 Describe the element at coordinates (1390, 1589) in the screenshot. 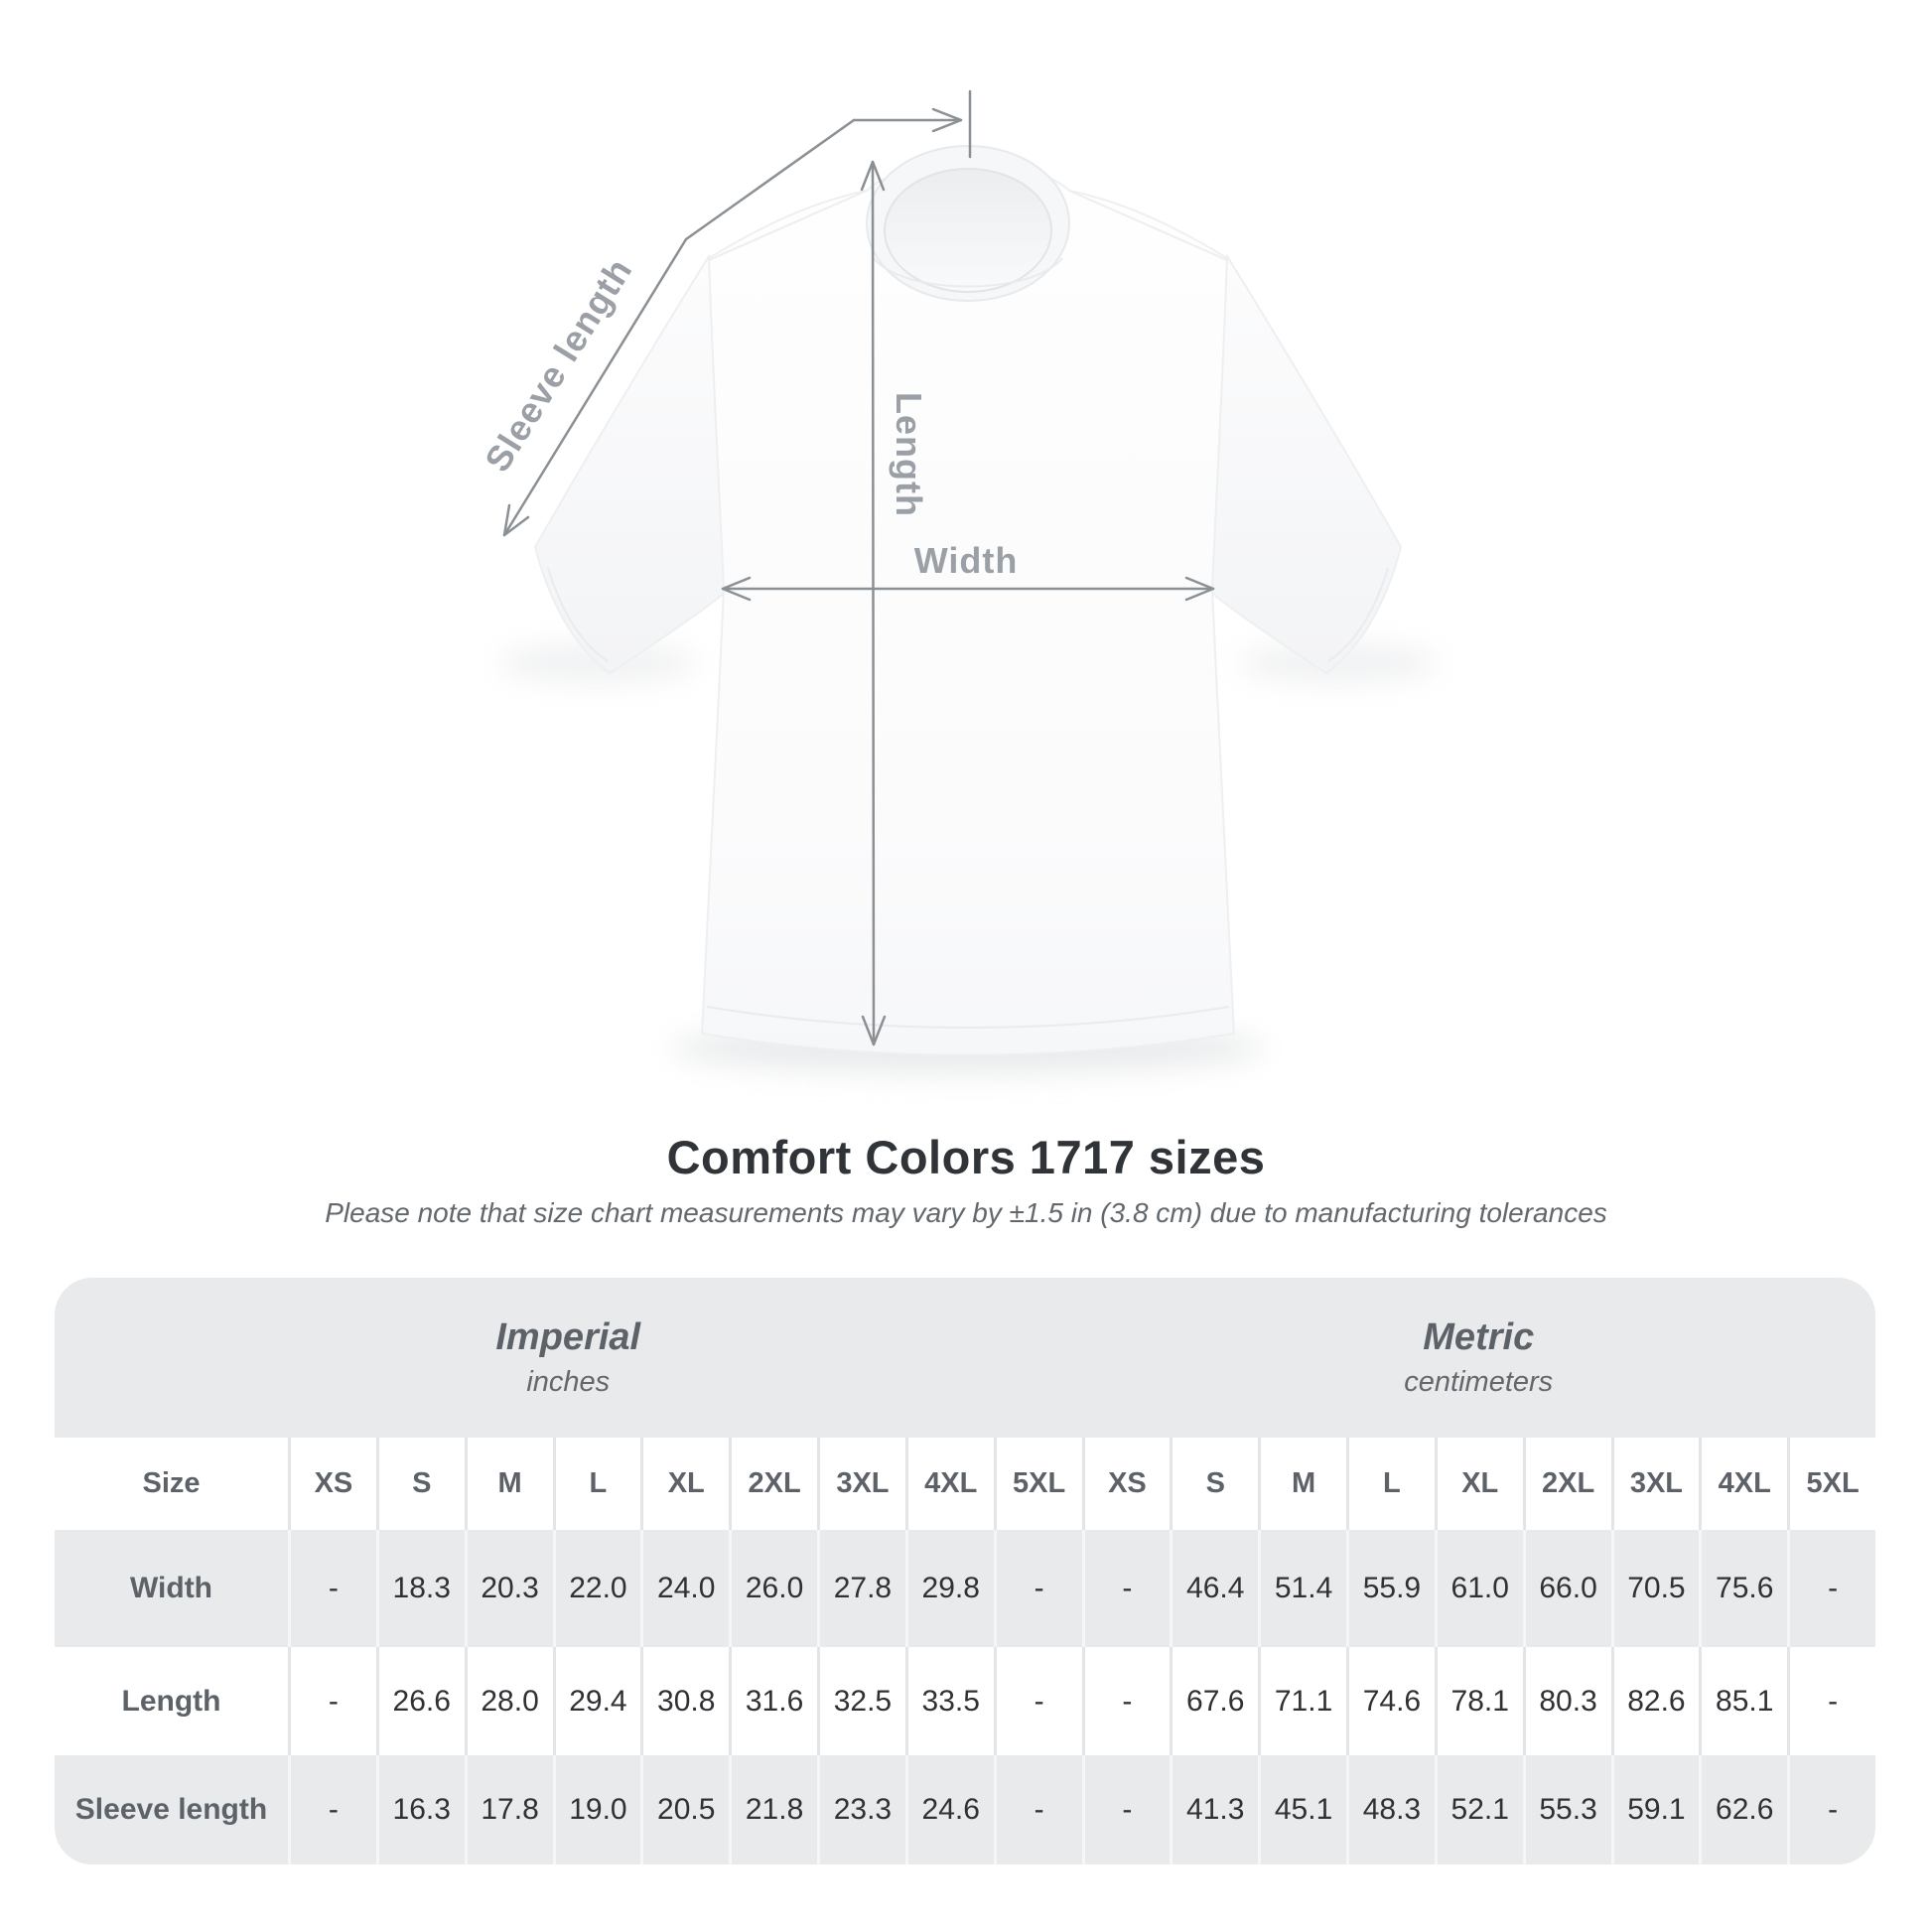

I see `cell-width-metric-l: 55.9` at that location.